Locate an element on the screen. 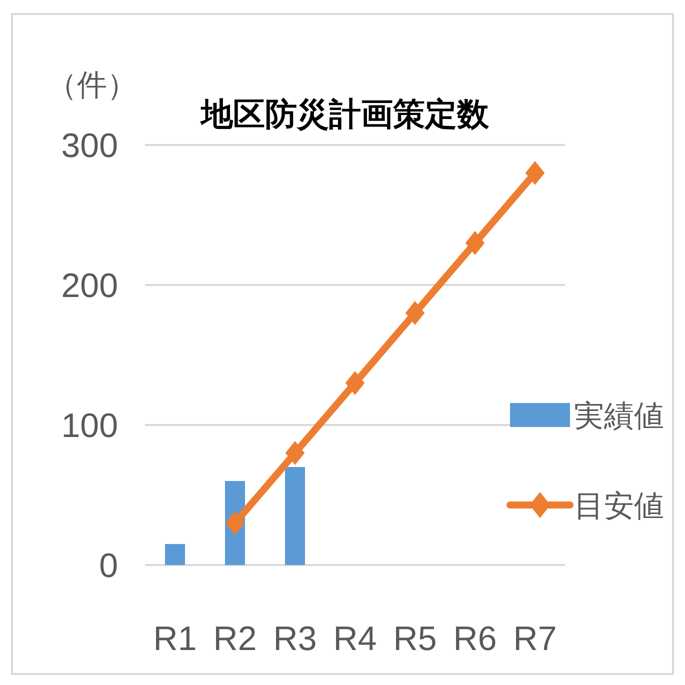  y-tick-label: 200 is located at coordinates (89, 286).